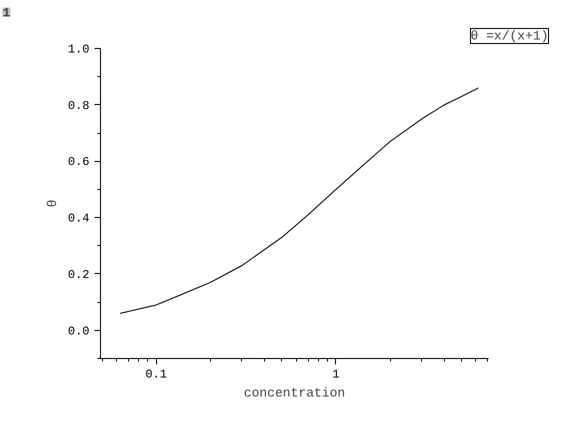 This screenshot has width=565, height=435. I want to click on x-tick-label: 0.1, so click(156, 375).